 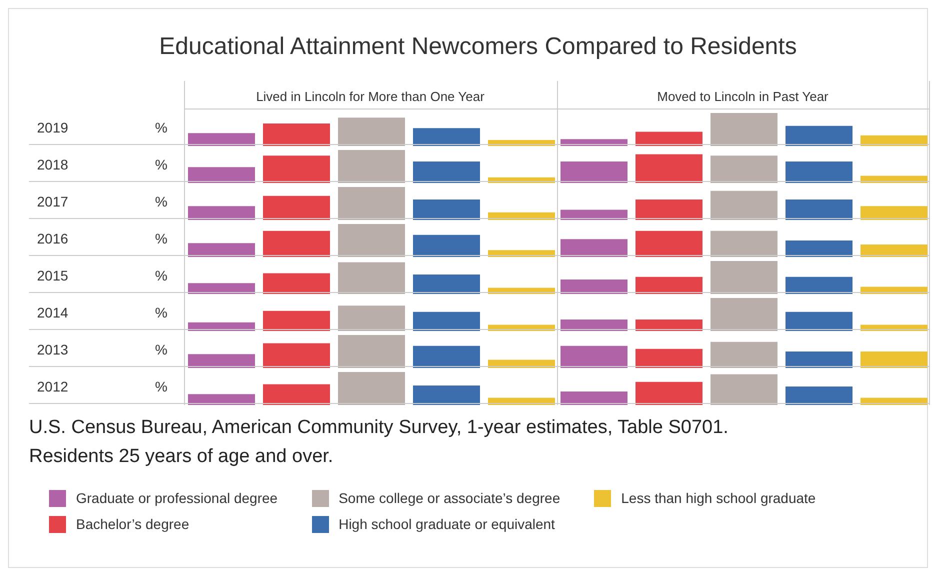 What do you see at coordinates (379, 428) in the screenshot?
I see `text: U.S. Census Bureau, American Community Survey, 1-year estimates, Table S0701.` at bounding box center [379, 428].